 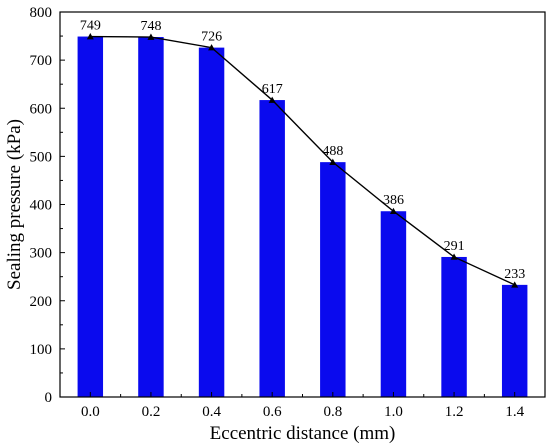 What do you see at coordinates (14, 204) in the screenshot?
I see `y-axis-title: Sealing pressure (kPa)` at bounding box center [14, 204].